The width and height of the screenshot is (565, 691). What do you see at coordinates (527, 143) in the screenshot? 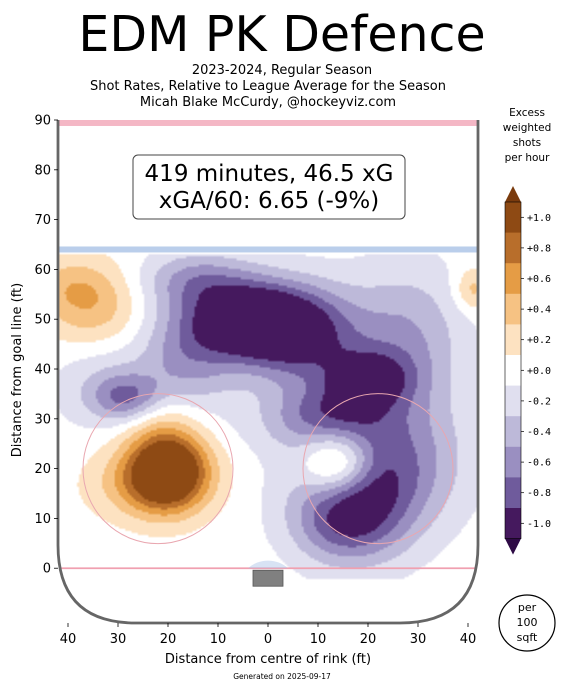
I see `colorbar-title-3: shots` at bounding box center [527, 143].